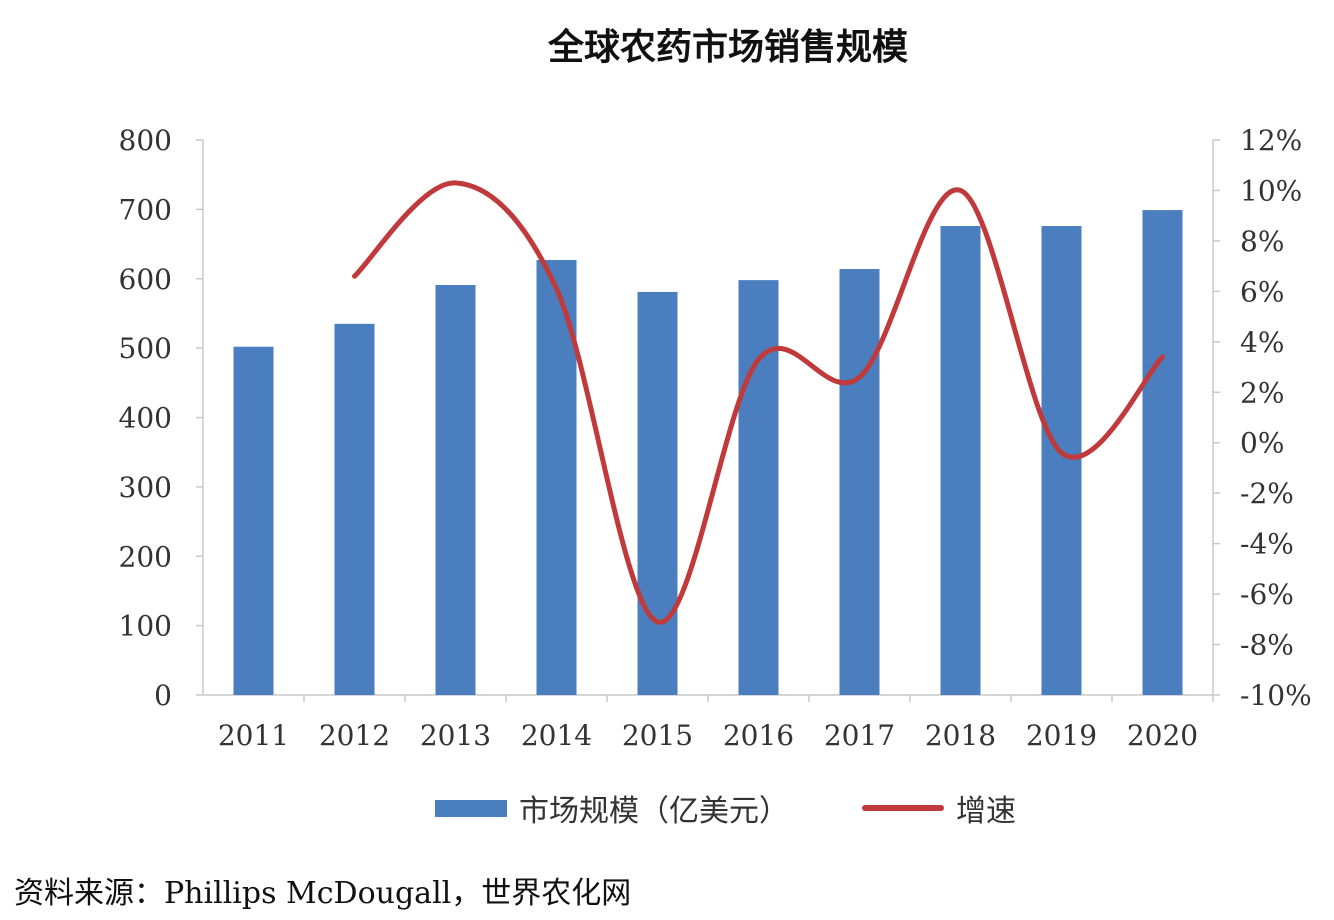 This screenshot has height=920, width=1334. What do you see at coordinates (960, 735) in the screenshot?
I see `x-axis-tick-label: 2018` at bounding box center [960, 735].